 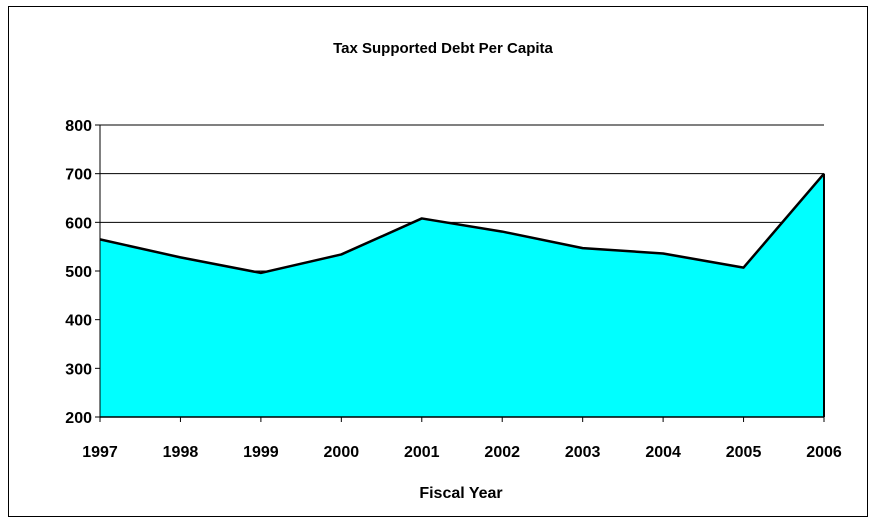 I want to click on x-tick-label: 2005, so click(x=744, y=452).